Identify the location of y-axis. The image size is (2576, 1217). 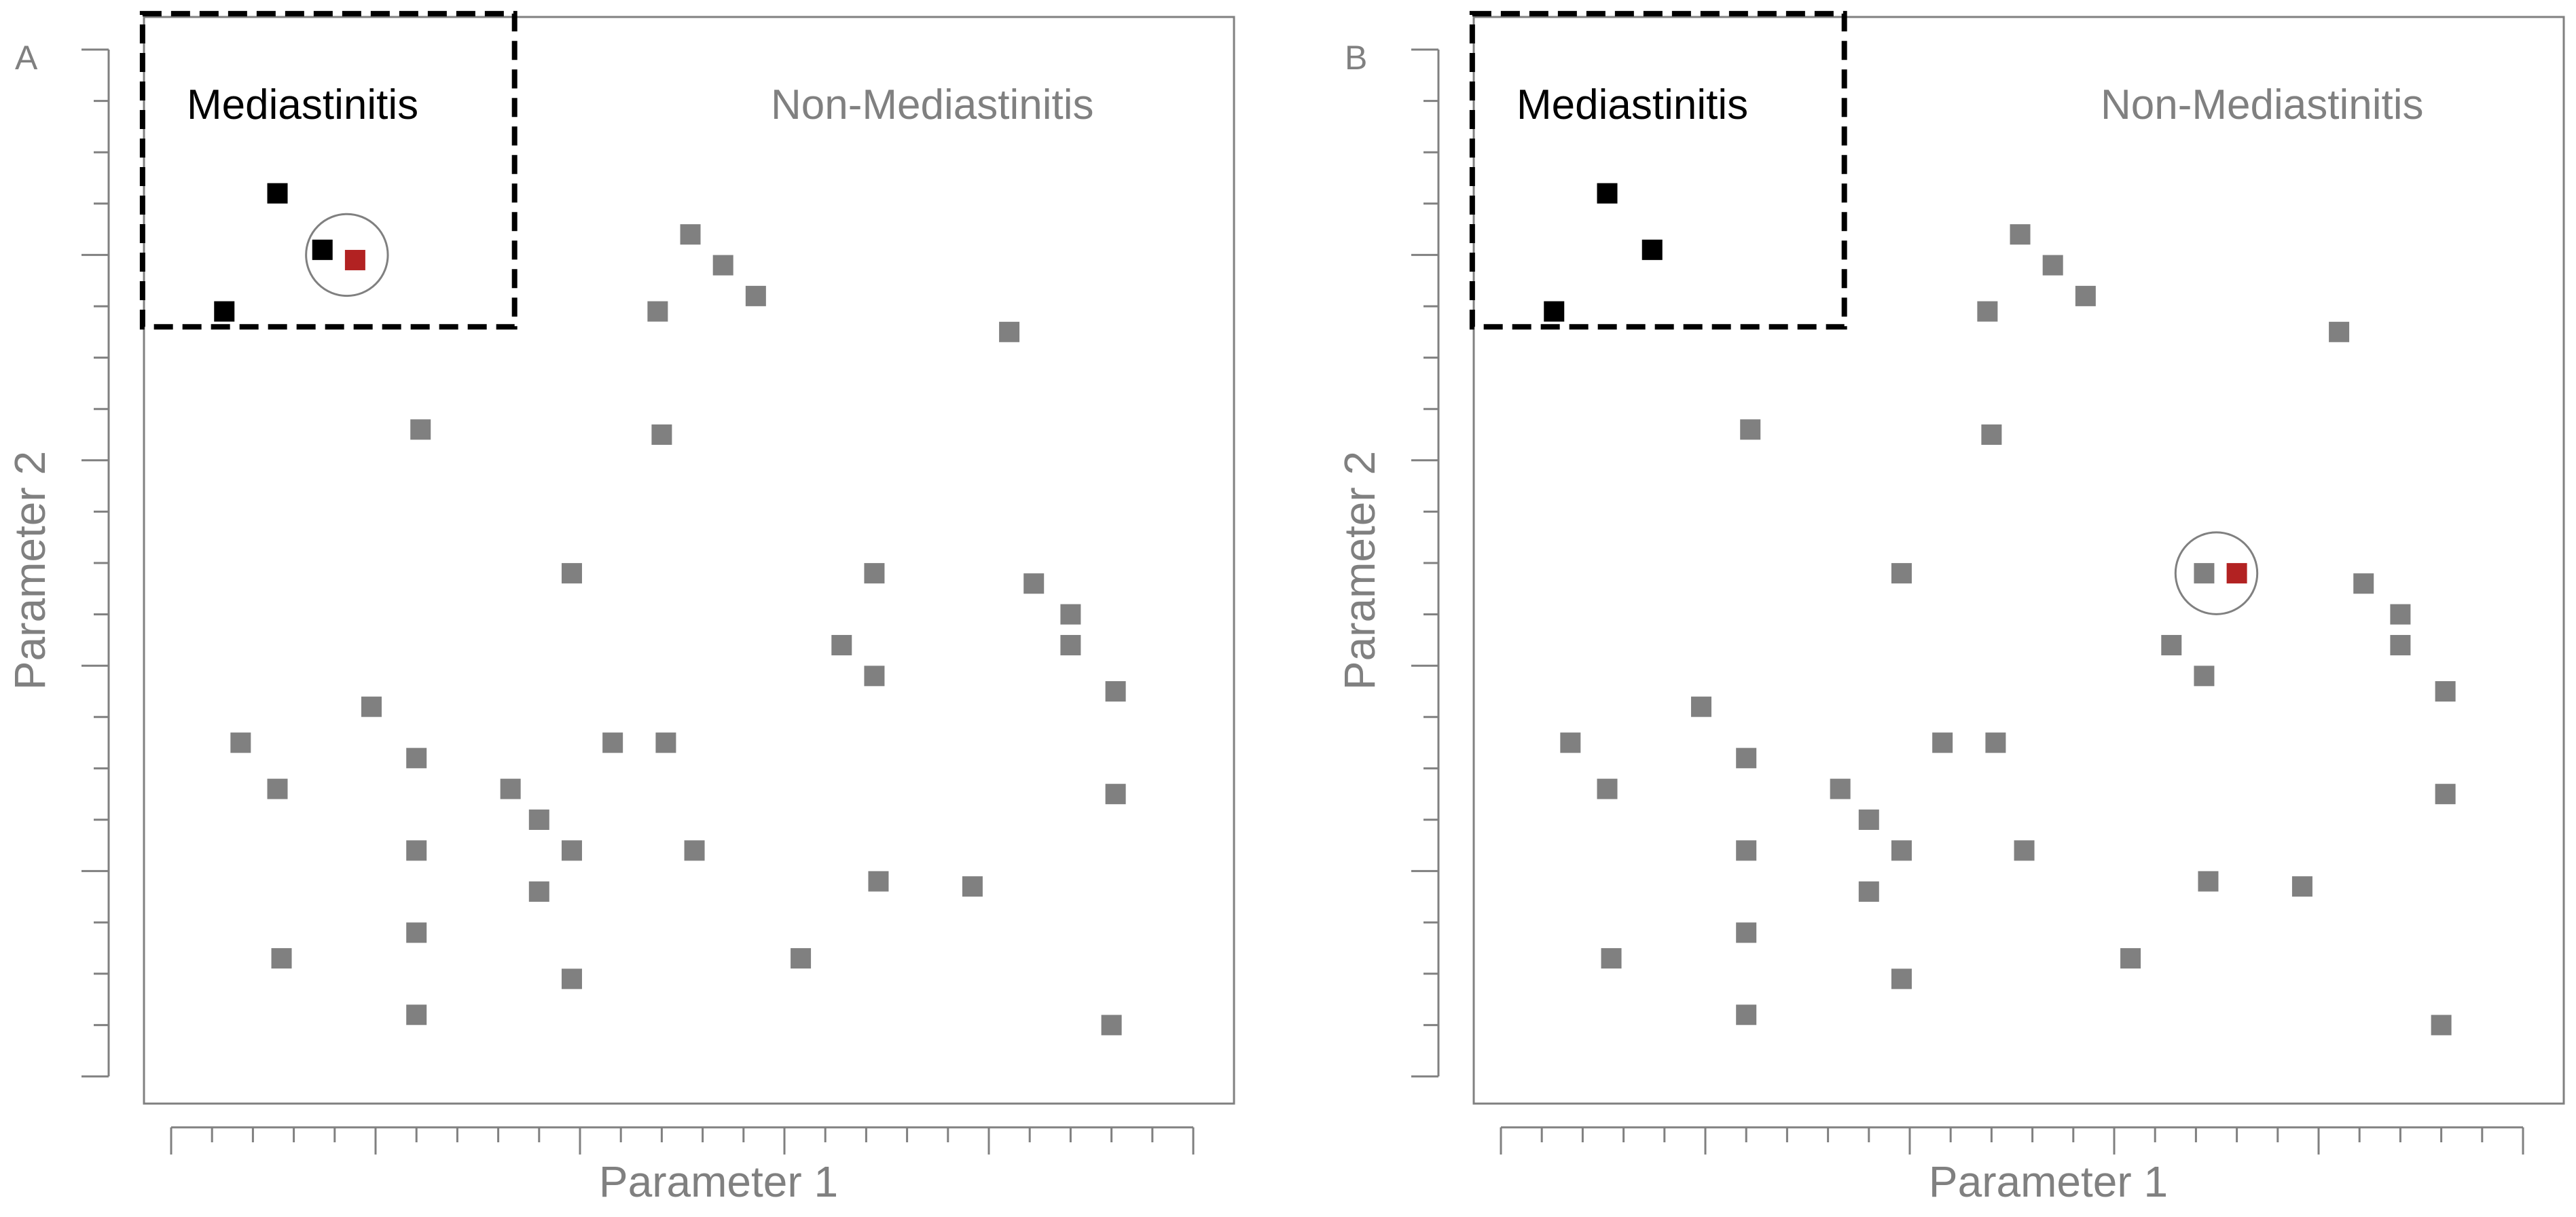
(95, 563).